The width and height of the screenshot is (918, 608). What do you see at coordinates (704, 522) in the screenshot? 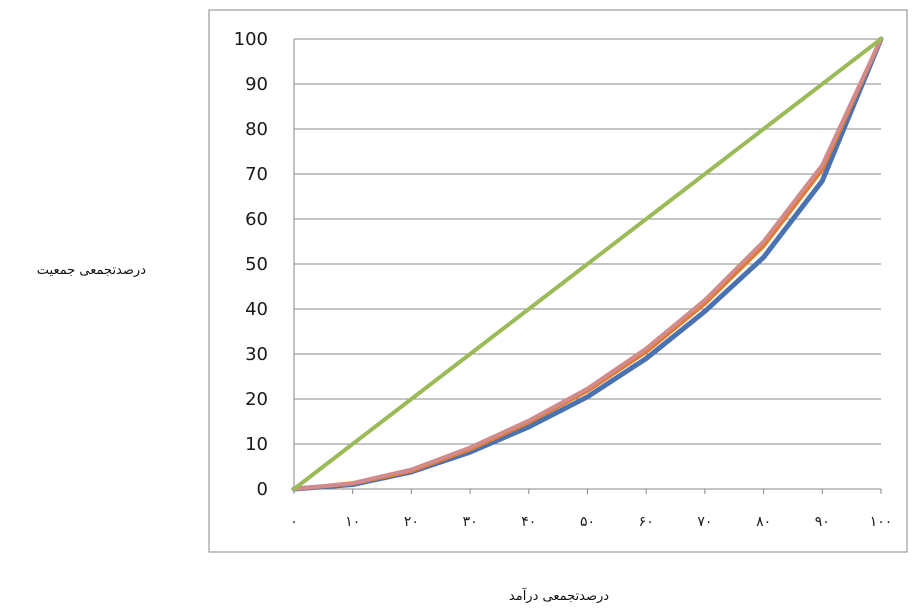
I see `x-tick-label-7: ۷۰` at bounding box center [704, 522].